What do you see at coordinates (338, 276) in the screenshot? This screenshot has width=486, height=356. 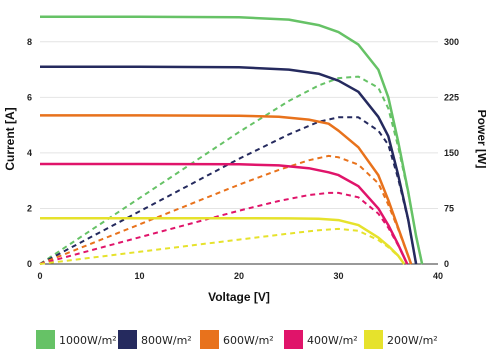 I see `x-tick-label: 30` at bounding box center [338, 276].